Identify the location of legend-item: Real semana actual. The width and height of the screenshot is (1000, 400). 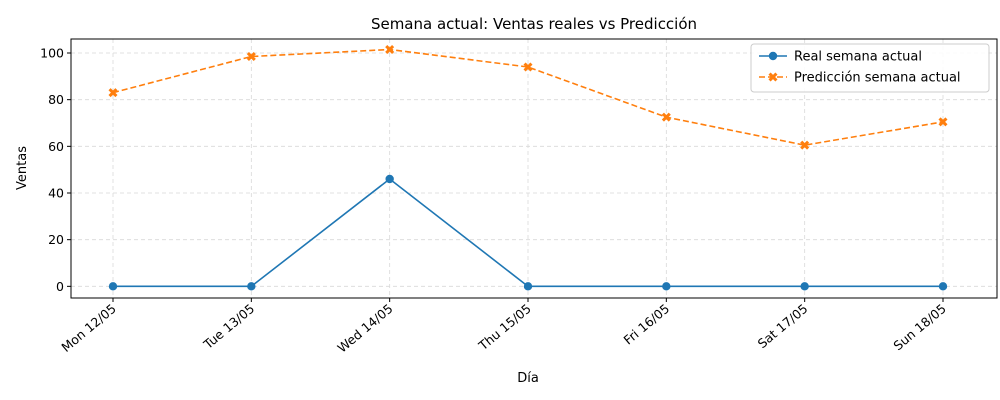
(840, 57).